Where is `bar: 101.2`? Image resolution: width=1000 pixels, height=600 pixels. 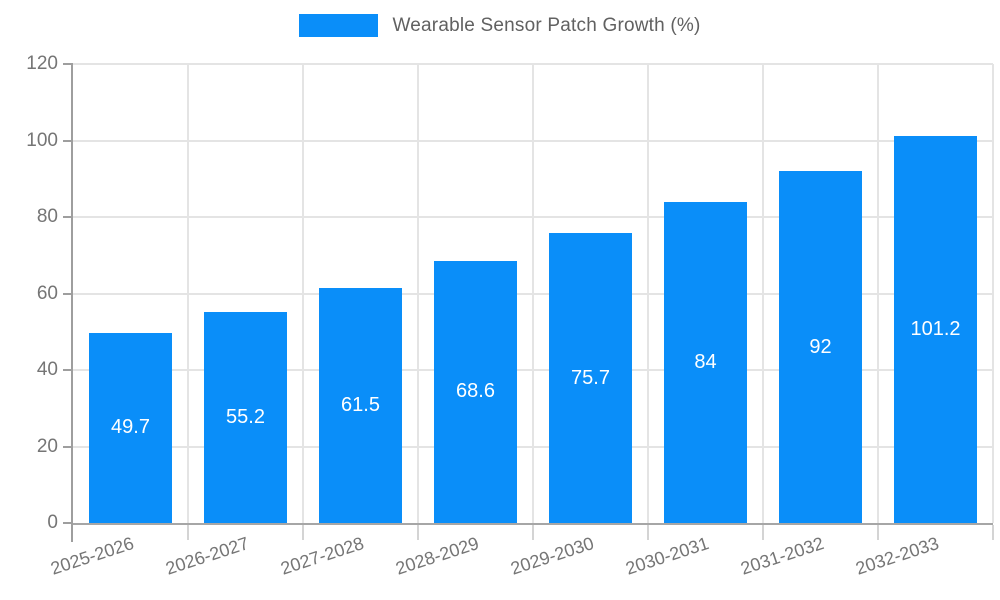 bar: 101.2 is located at coordinates (935, 329).